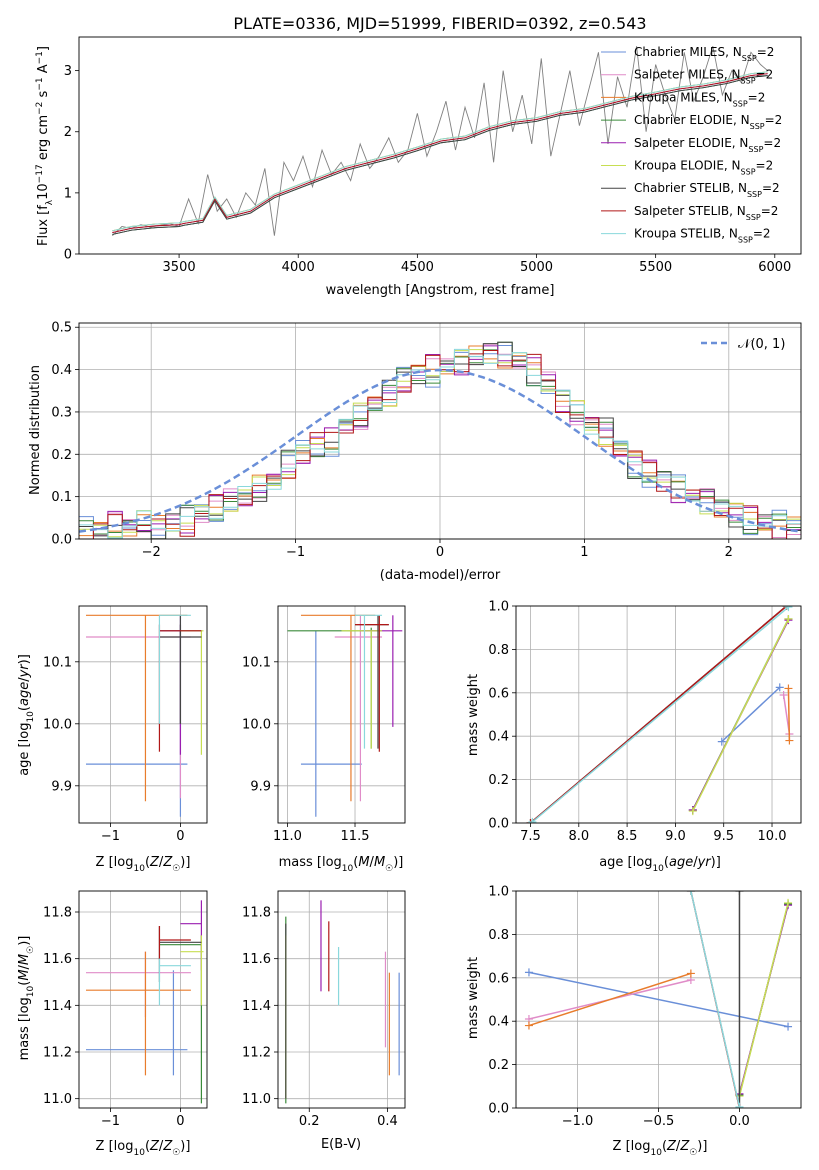 The height and width of the screenshot is (1170, 819). I want to click on y-tick-label: 3, so click(68, 71).